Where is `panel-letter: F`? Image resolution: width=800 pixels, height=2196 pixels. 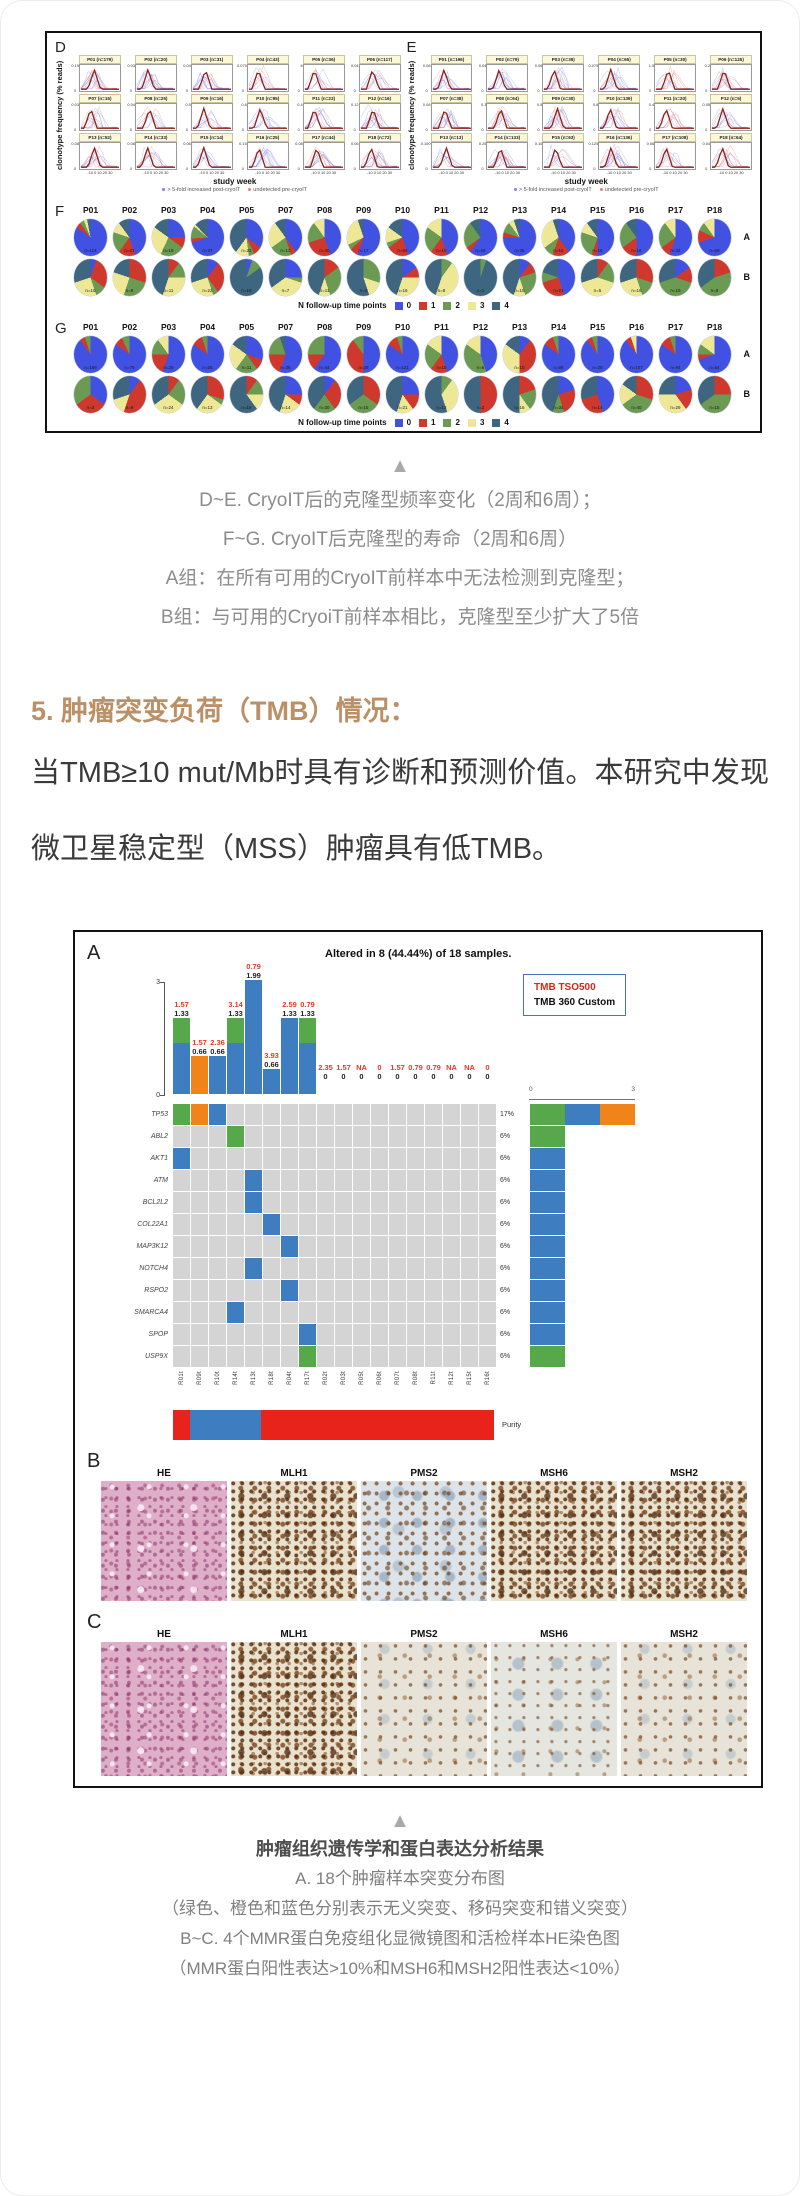 panel-letter: F is located at coordinates (60, 211).